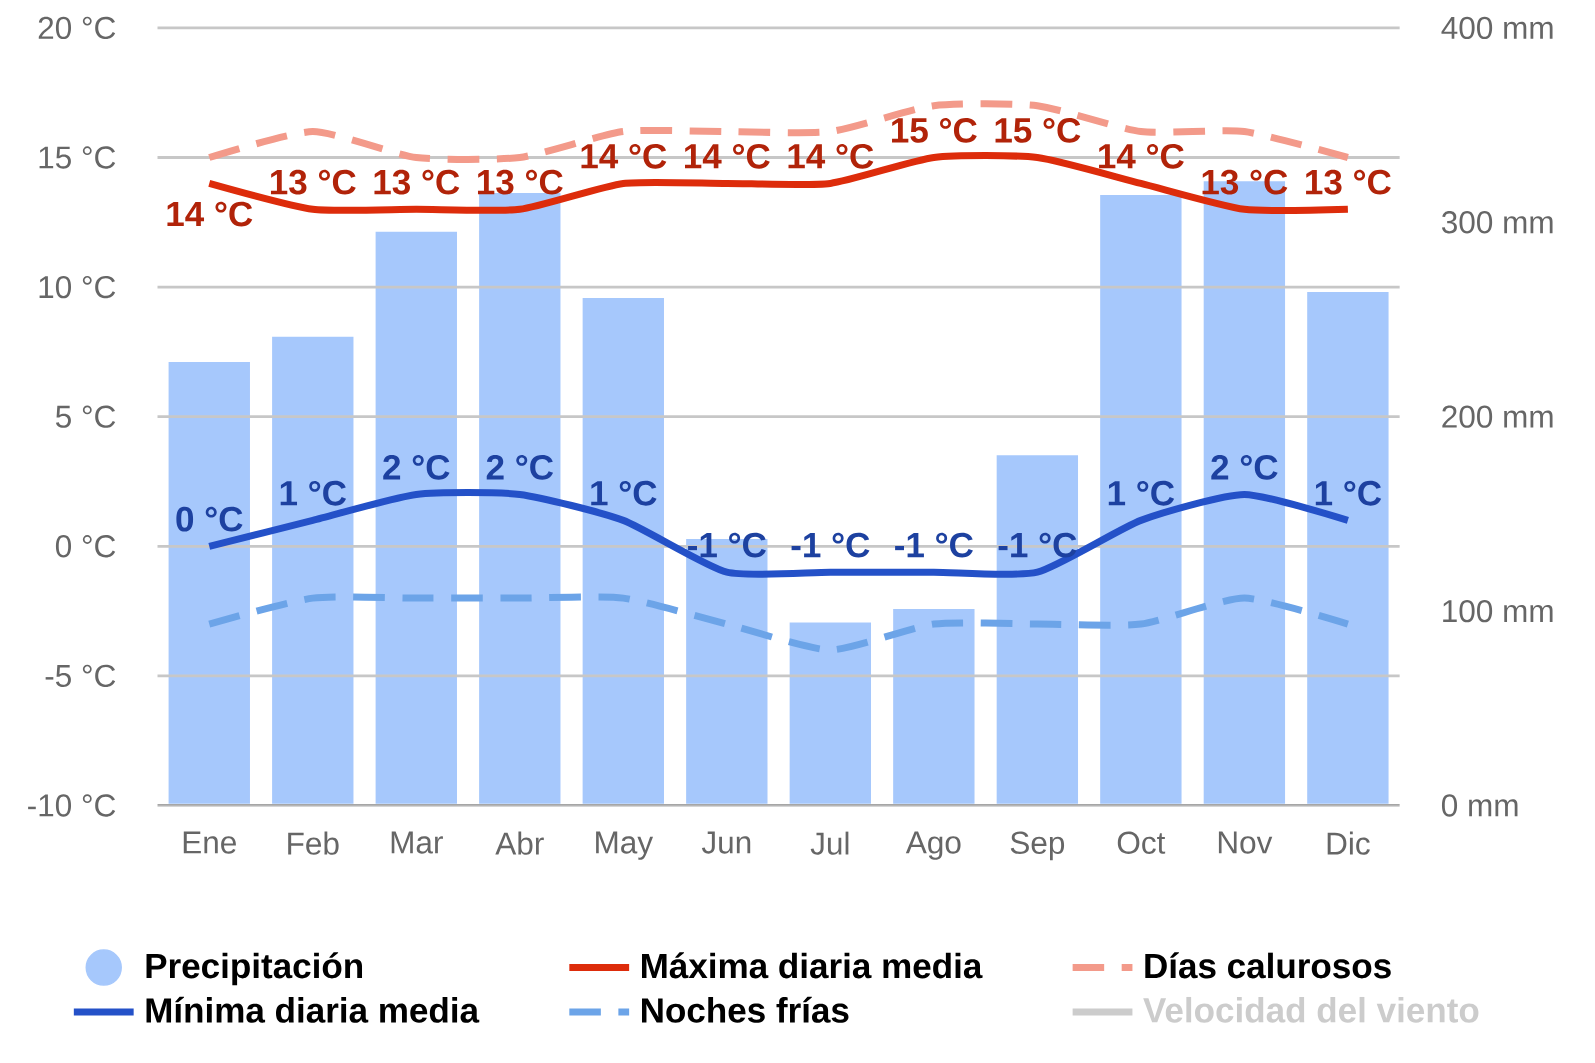  I want to click on legend-label: Máxima diaria media, so click(812, 965).